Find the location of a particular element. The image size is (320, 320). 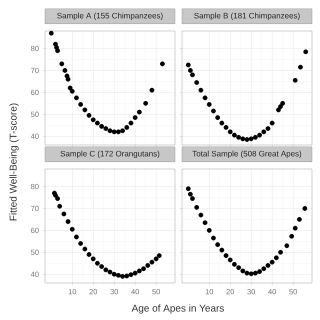

y-axis-title: Fitted Well-Being (T-score) is located at coordinates (14, 161).